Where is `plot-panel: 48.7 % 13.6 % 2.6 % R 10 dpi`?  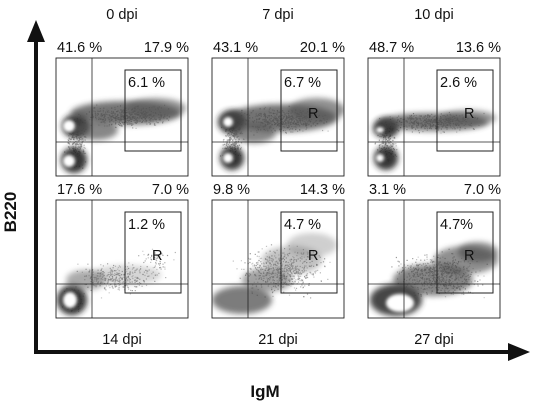
plot-panel: 48.7 % 13.6 % 2.6 % R 10 dpi is located at coordinates (434, 92).